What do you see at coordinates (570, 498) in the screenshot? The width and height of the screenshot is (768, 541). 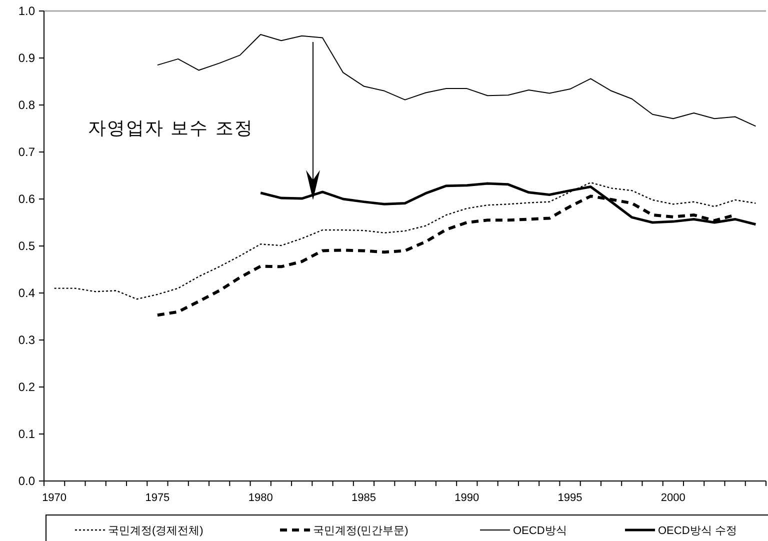 I see `x-tick-label: 1995` at bounding box center [570, 498].